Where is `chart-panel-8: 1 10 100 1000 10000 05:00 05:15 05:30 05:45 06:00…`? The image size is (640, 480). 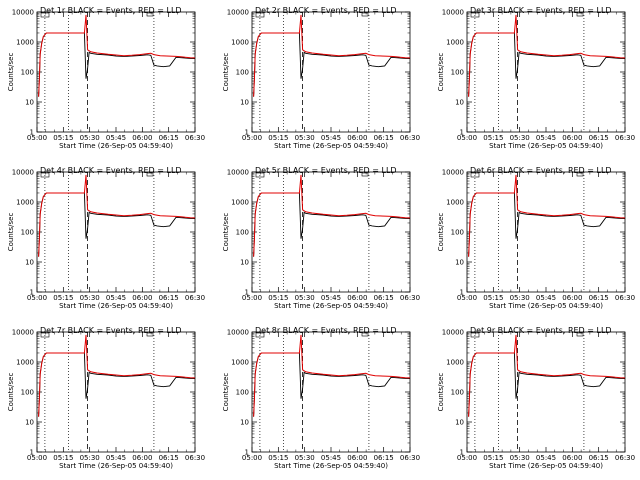 chart-panel-8: 1 10 100 1000 10000 05:00 05:15 05:30 05:45 06:00… is located at coordinates (321, 398).